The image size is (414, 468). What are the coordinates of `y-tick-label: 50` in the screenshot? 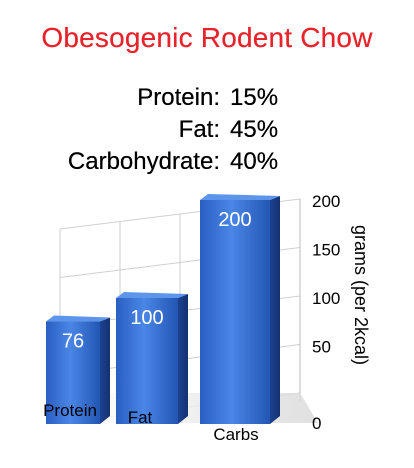 It's located at (321, 347).